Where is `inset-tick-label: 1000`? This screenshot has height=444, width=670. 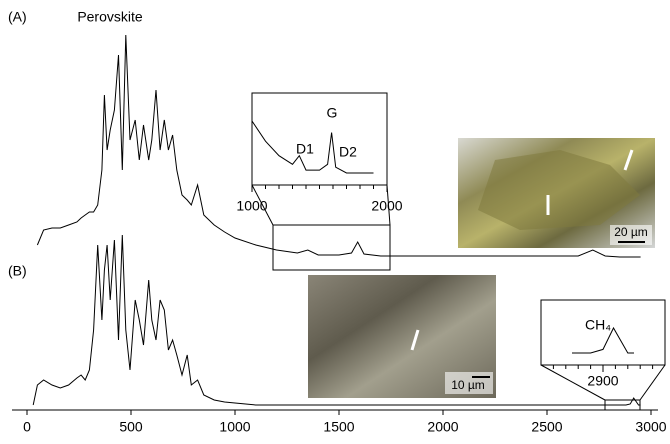
inset-tick-label: 1000 is located at coordinates (251, 206).